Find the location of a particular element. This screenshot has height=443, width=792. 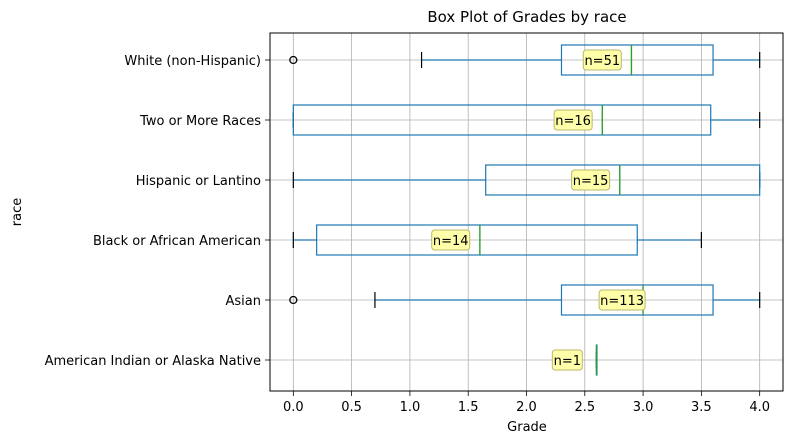

x-axis: 0.0 0.5 1.0 1.5 2.0 2.5 3.0 3.5 4.0 is located at coordinates (526, 403).